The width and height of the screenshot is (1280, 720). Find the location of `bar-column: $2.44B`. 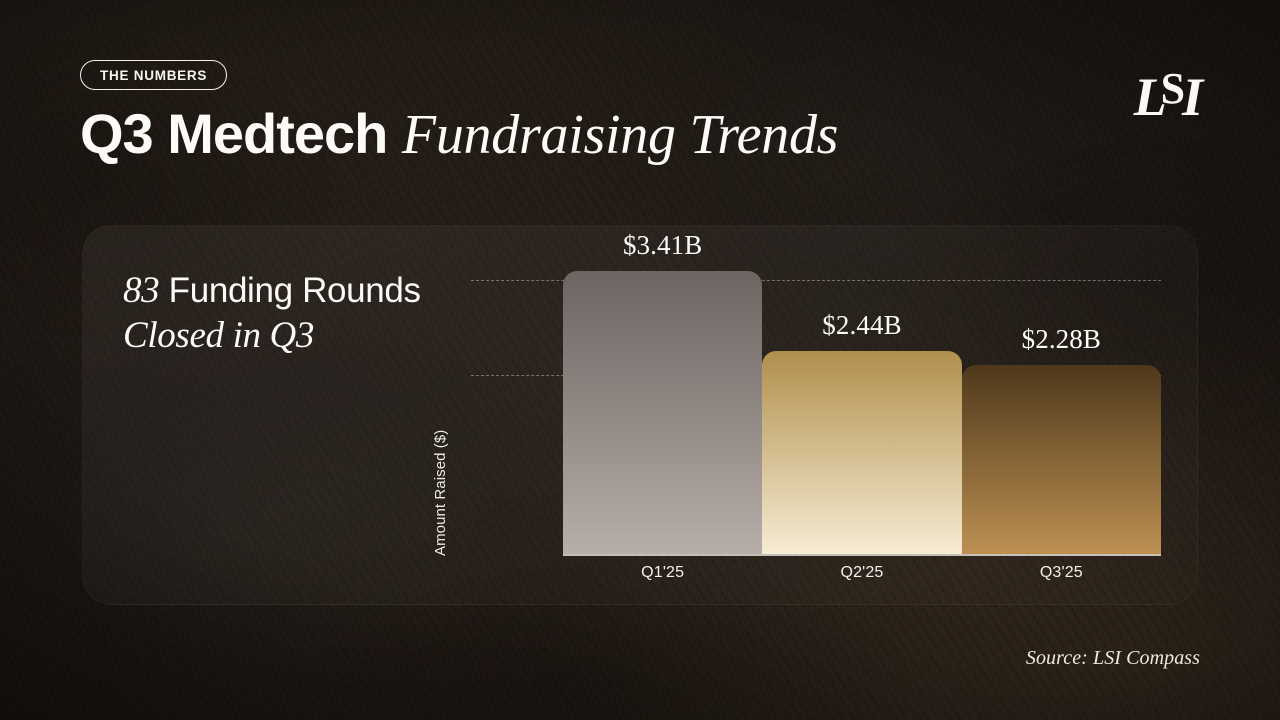

bar-column: $2.44B is located at coordinates (862, 390).